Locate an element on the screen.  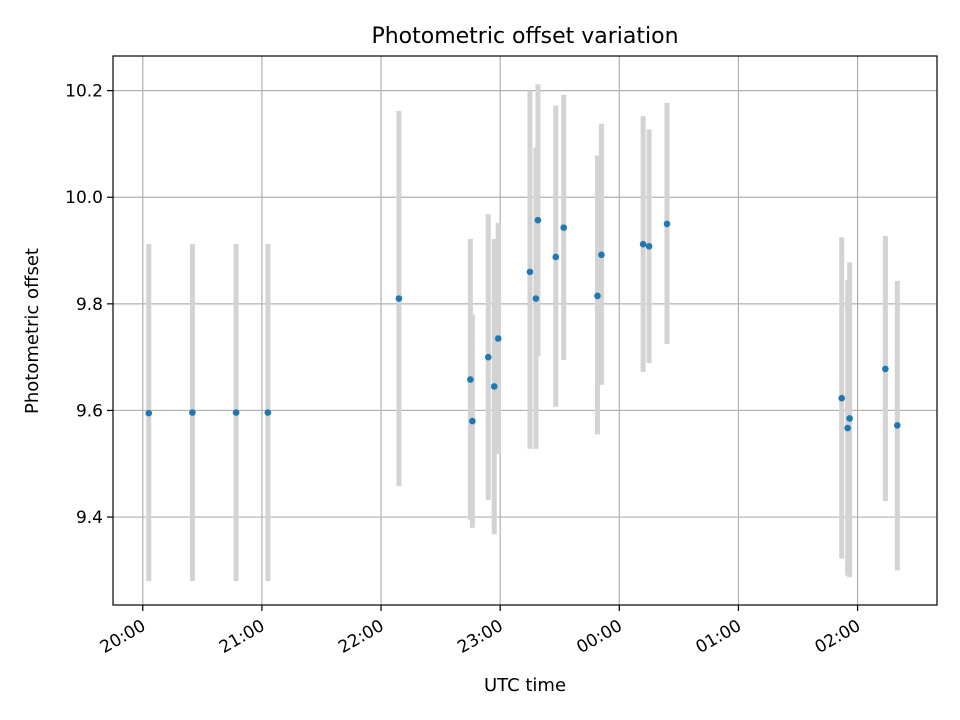
y-tick-label: 9.4 is located at coordinates (89, 518).